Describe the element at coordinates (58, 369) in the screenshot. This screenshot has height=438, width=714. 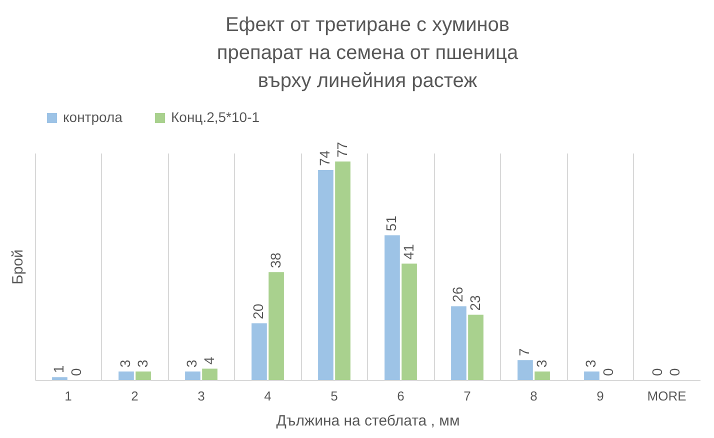
I see `data-label: 1` at that location.